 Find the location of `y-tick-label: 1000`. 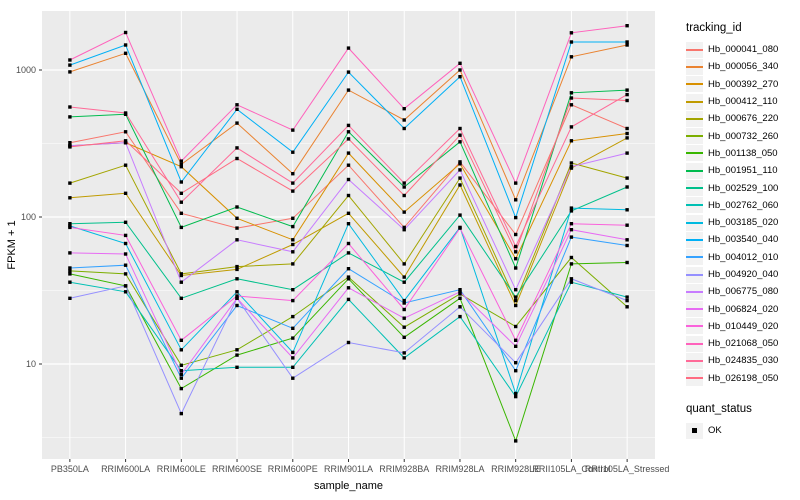

y-tick-label: 1000 is located at coordinates (26, 70).